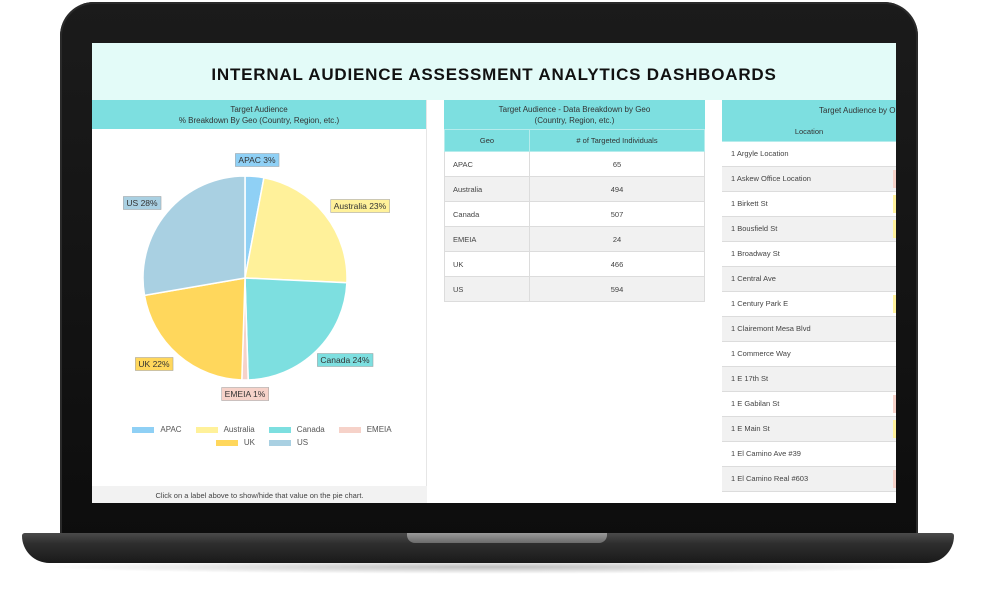  Describe the element at coordinates (239, 429) in the screenshot. I see `legend-label: Australia` at that location.